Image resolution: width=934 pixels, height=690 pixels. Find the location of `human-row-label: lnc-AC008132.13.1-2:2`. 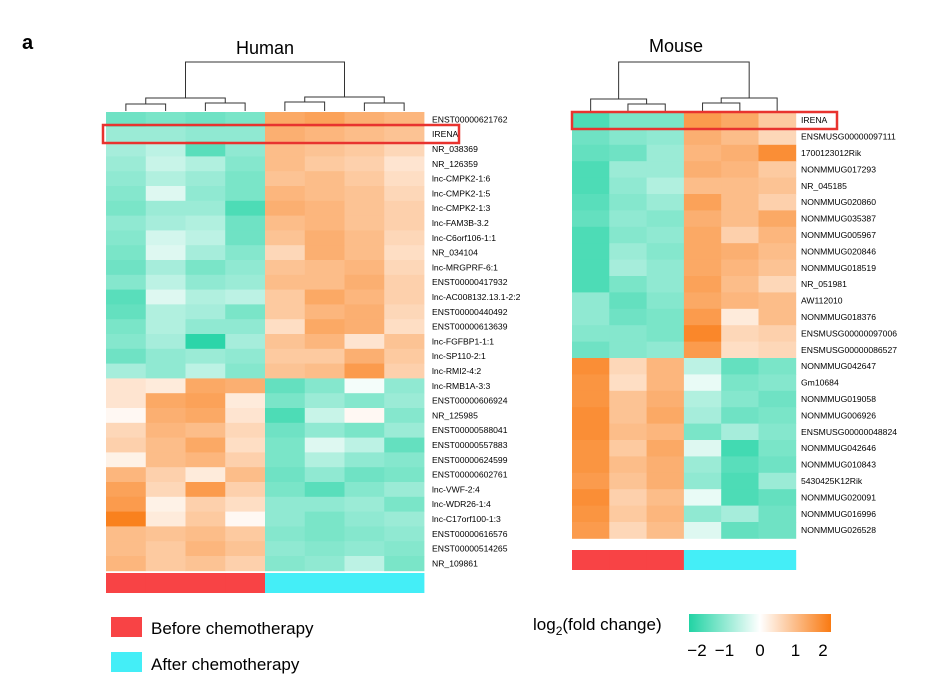

human-row-label: lnc-AC008132.13.1-2:2 is located at coordinates (476, 297).